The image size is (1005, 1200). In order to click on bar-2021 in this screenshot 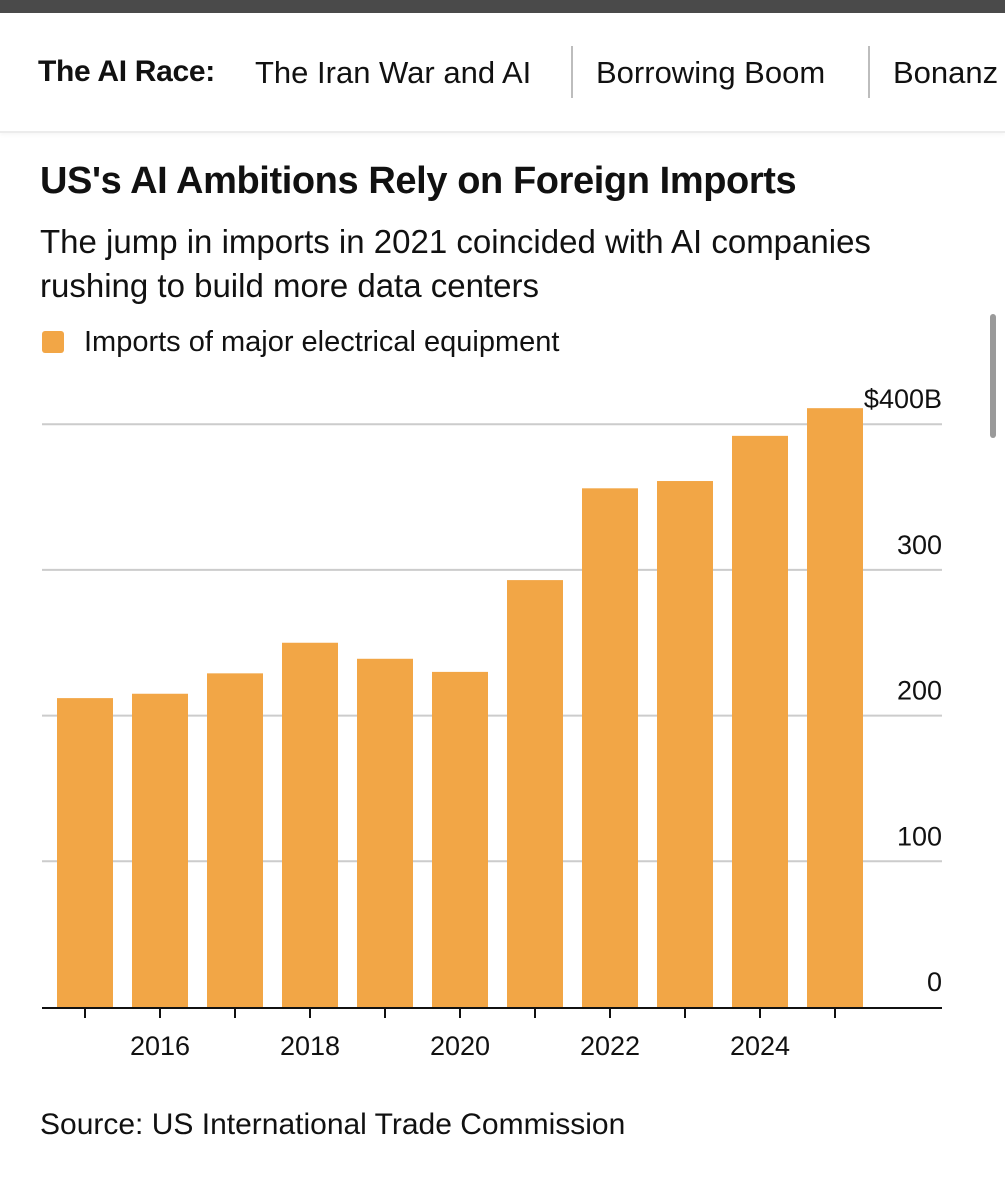, I will do `click(535, 793)`.